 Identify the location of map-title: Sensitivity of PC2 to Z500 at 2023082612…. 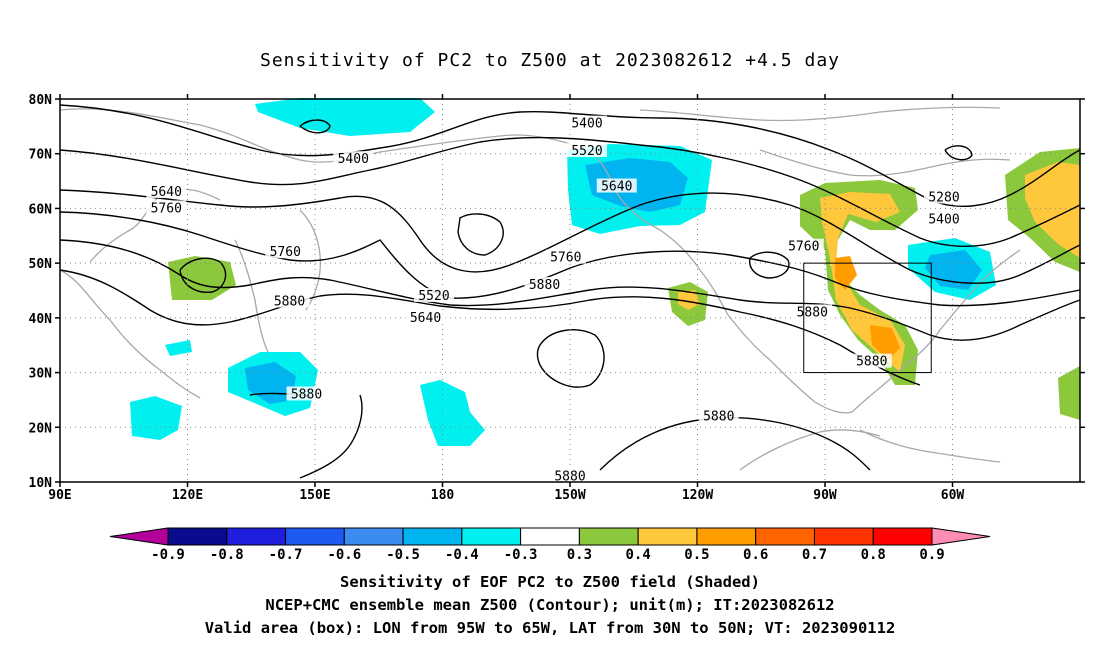
(549, 60).